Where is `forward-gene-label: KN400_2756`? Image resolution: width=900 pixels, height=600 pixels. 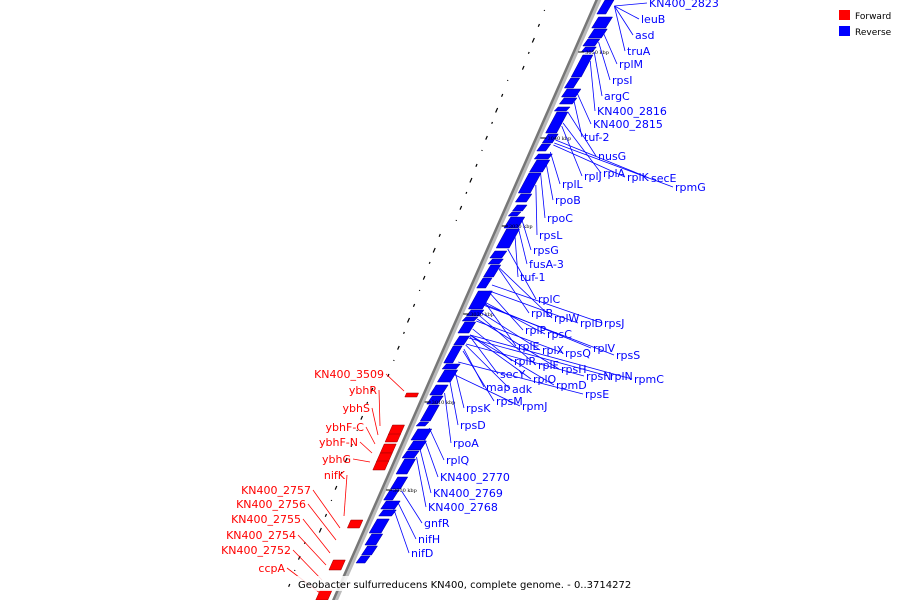 forward-gene-label: KN400_2756 is located at coordinates (271, 504).